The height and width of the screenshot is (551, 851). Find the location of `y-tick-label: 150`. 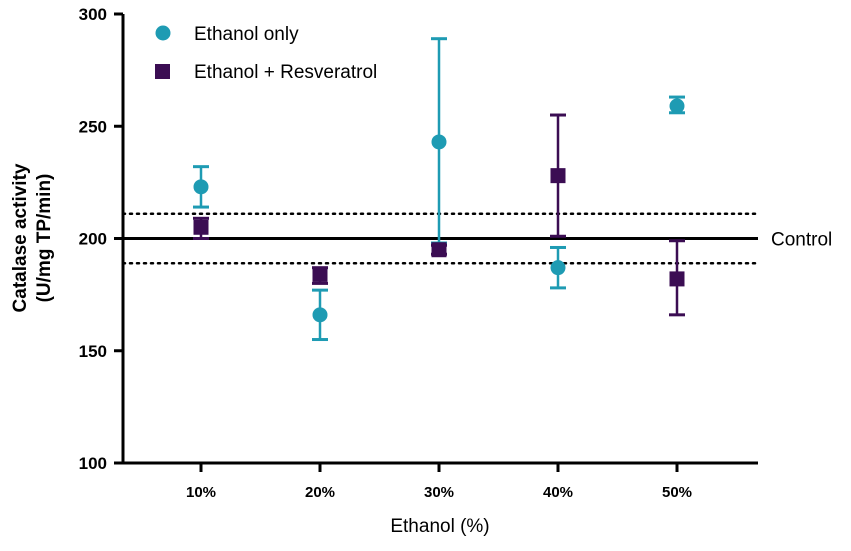

y-tick-label: 150 is located at coordinates (93, 351).